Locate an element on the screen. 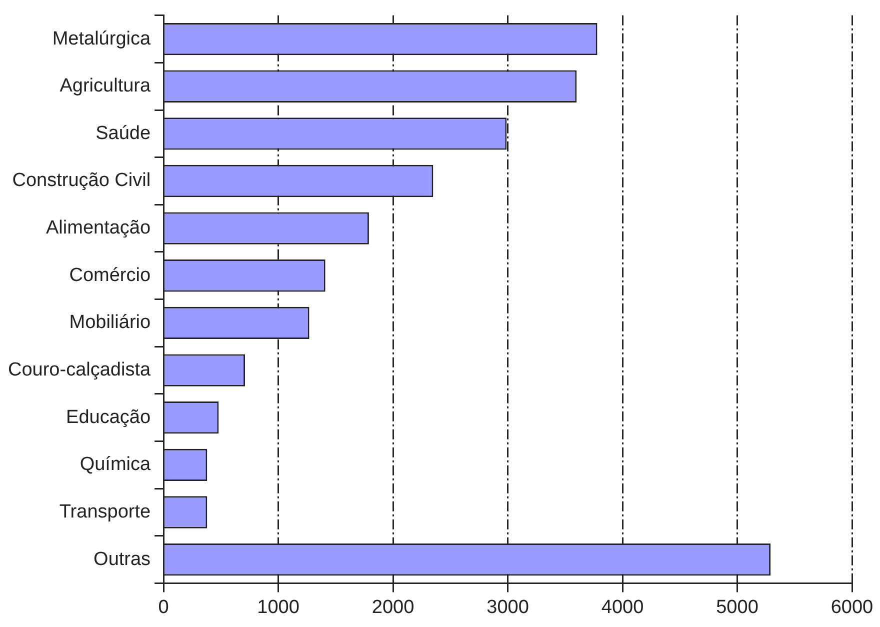  y-tick-label: Outras is located at coordinates (122, 559).